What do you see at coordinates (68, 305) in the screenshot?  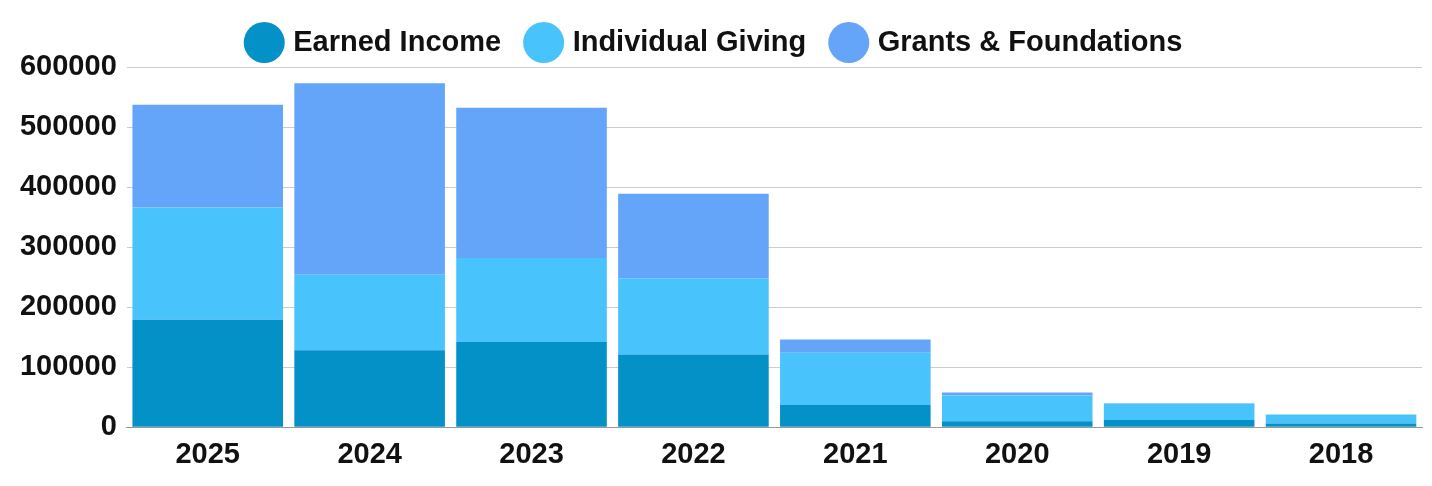 I see `y-tick-label: 200000` at bounding box center [68, 305].